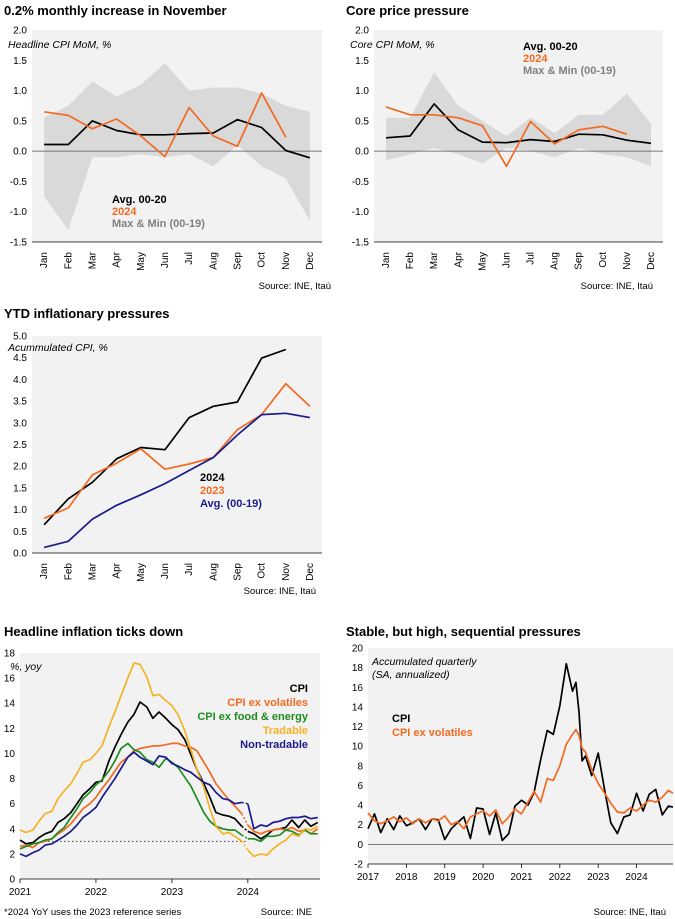 The width and height of the screenshot is (675, 919). What do you see at coordinates (424, 662) in the screenshot?
I see `chart-subtitle: Accumulated quarterly` at bounding box center [424, 662].